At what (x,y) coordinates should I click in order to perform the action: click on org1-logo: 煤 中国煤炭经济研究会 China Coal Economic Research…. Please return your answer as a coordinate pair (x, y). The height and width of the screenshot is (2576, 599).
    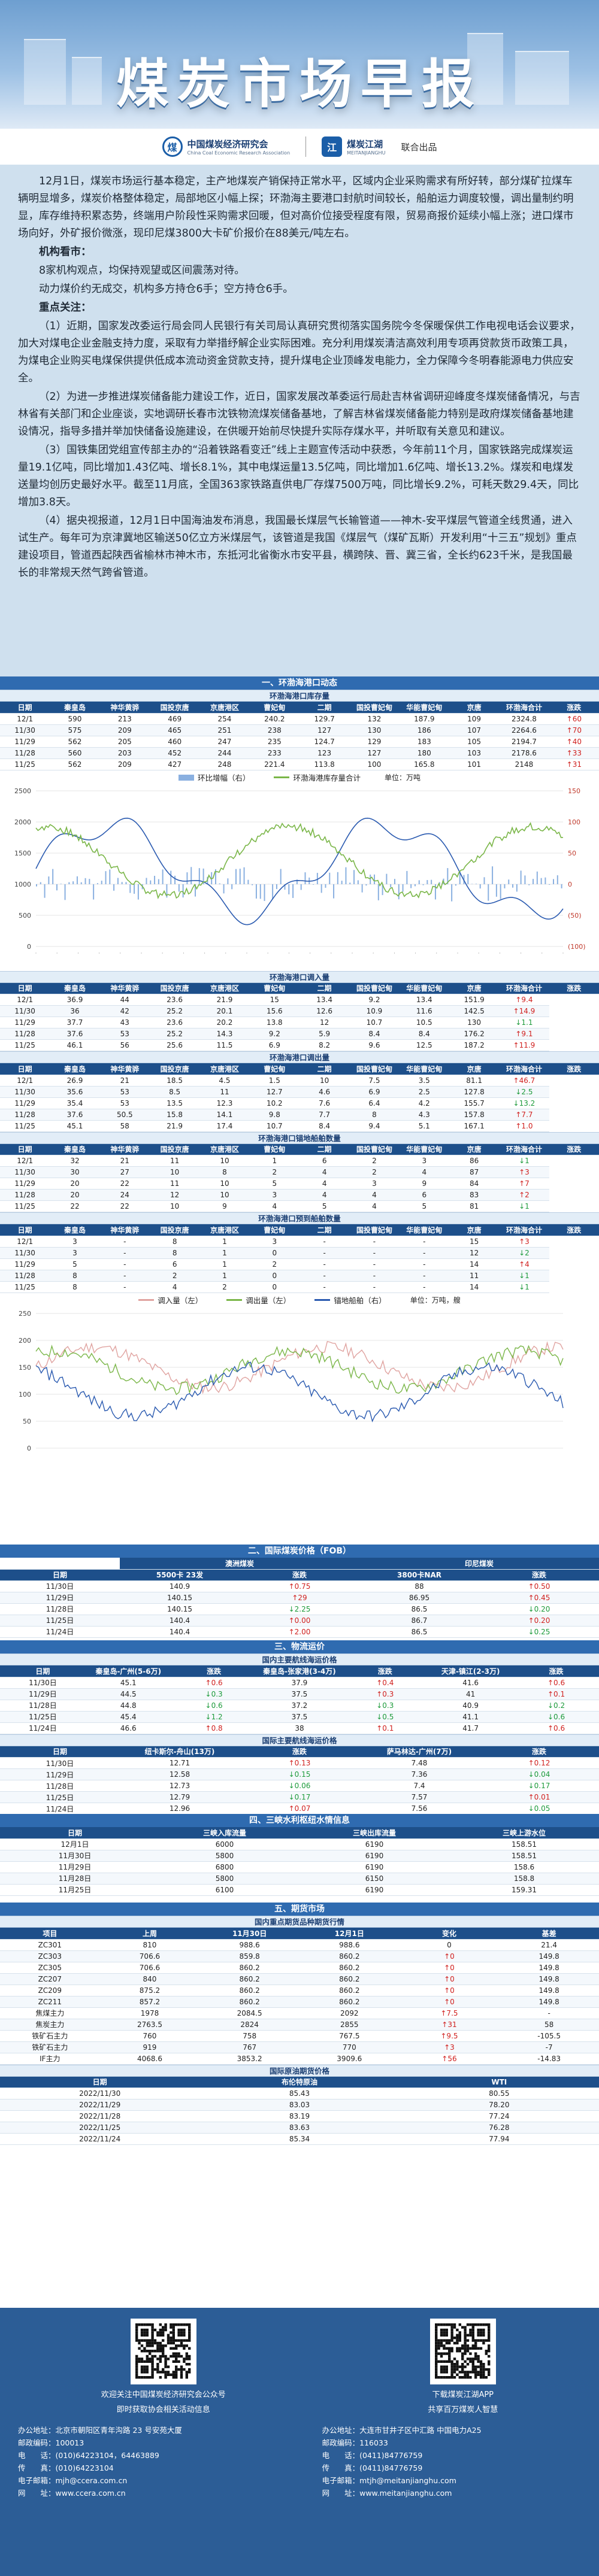
    Looking at the image, I should click on (226, 146).